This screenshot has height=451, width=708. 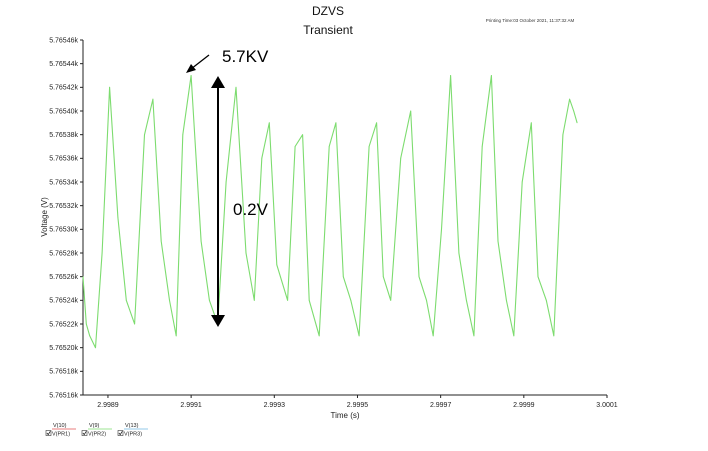 I want to click on y-axis-label: Voltage (V), so click(x=44, y=217).